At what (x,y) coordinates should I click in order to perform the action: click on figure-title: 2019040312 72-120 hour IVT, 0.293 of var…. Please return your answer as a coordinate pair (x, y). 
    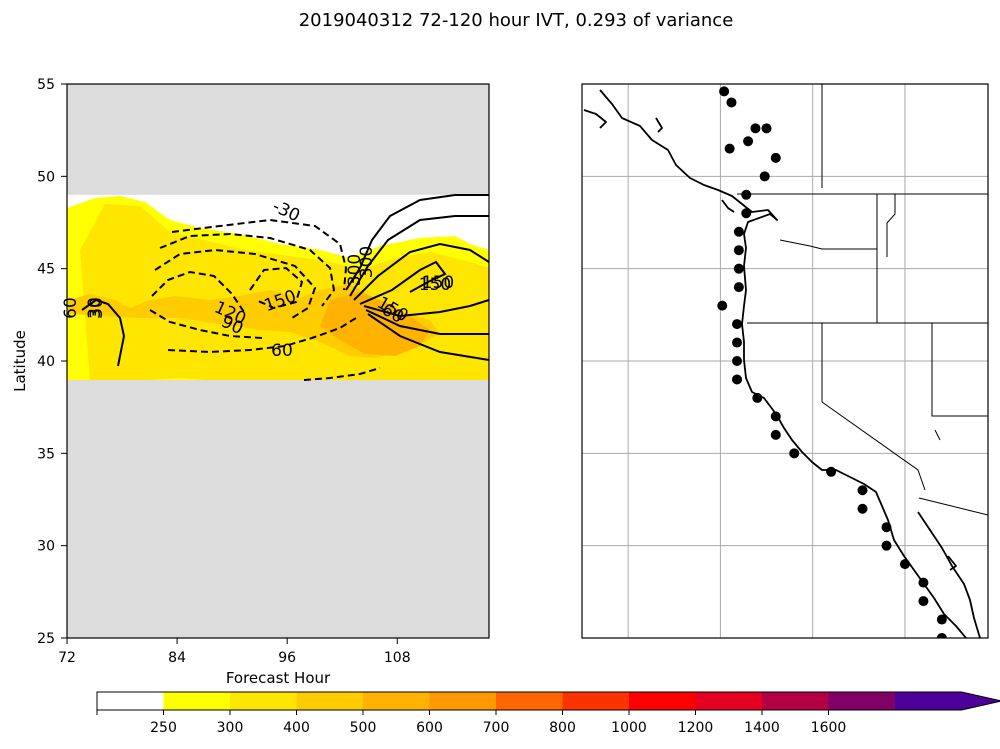
    Looking at the image, I should click on (516, 20).